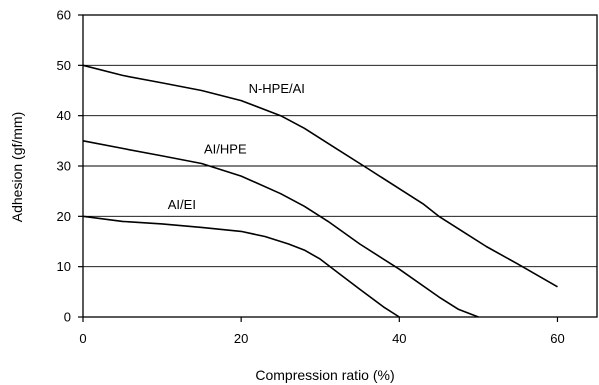 The width and height of the screenshot is (599, 385). I want to click on series-label-ai-hpe: AI/HPE, so click(225, 148).